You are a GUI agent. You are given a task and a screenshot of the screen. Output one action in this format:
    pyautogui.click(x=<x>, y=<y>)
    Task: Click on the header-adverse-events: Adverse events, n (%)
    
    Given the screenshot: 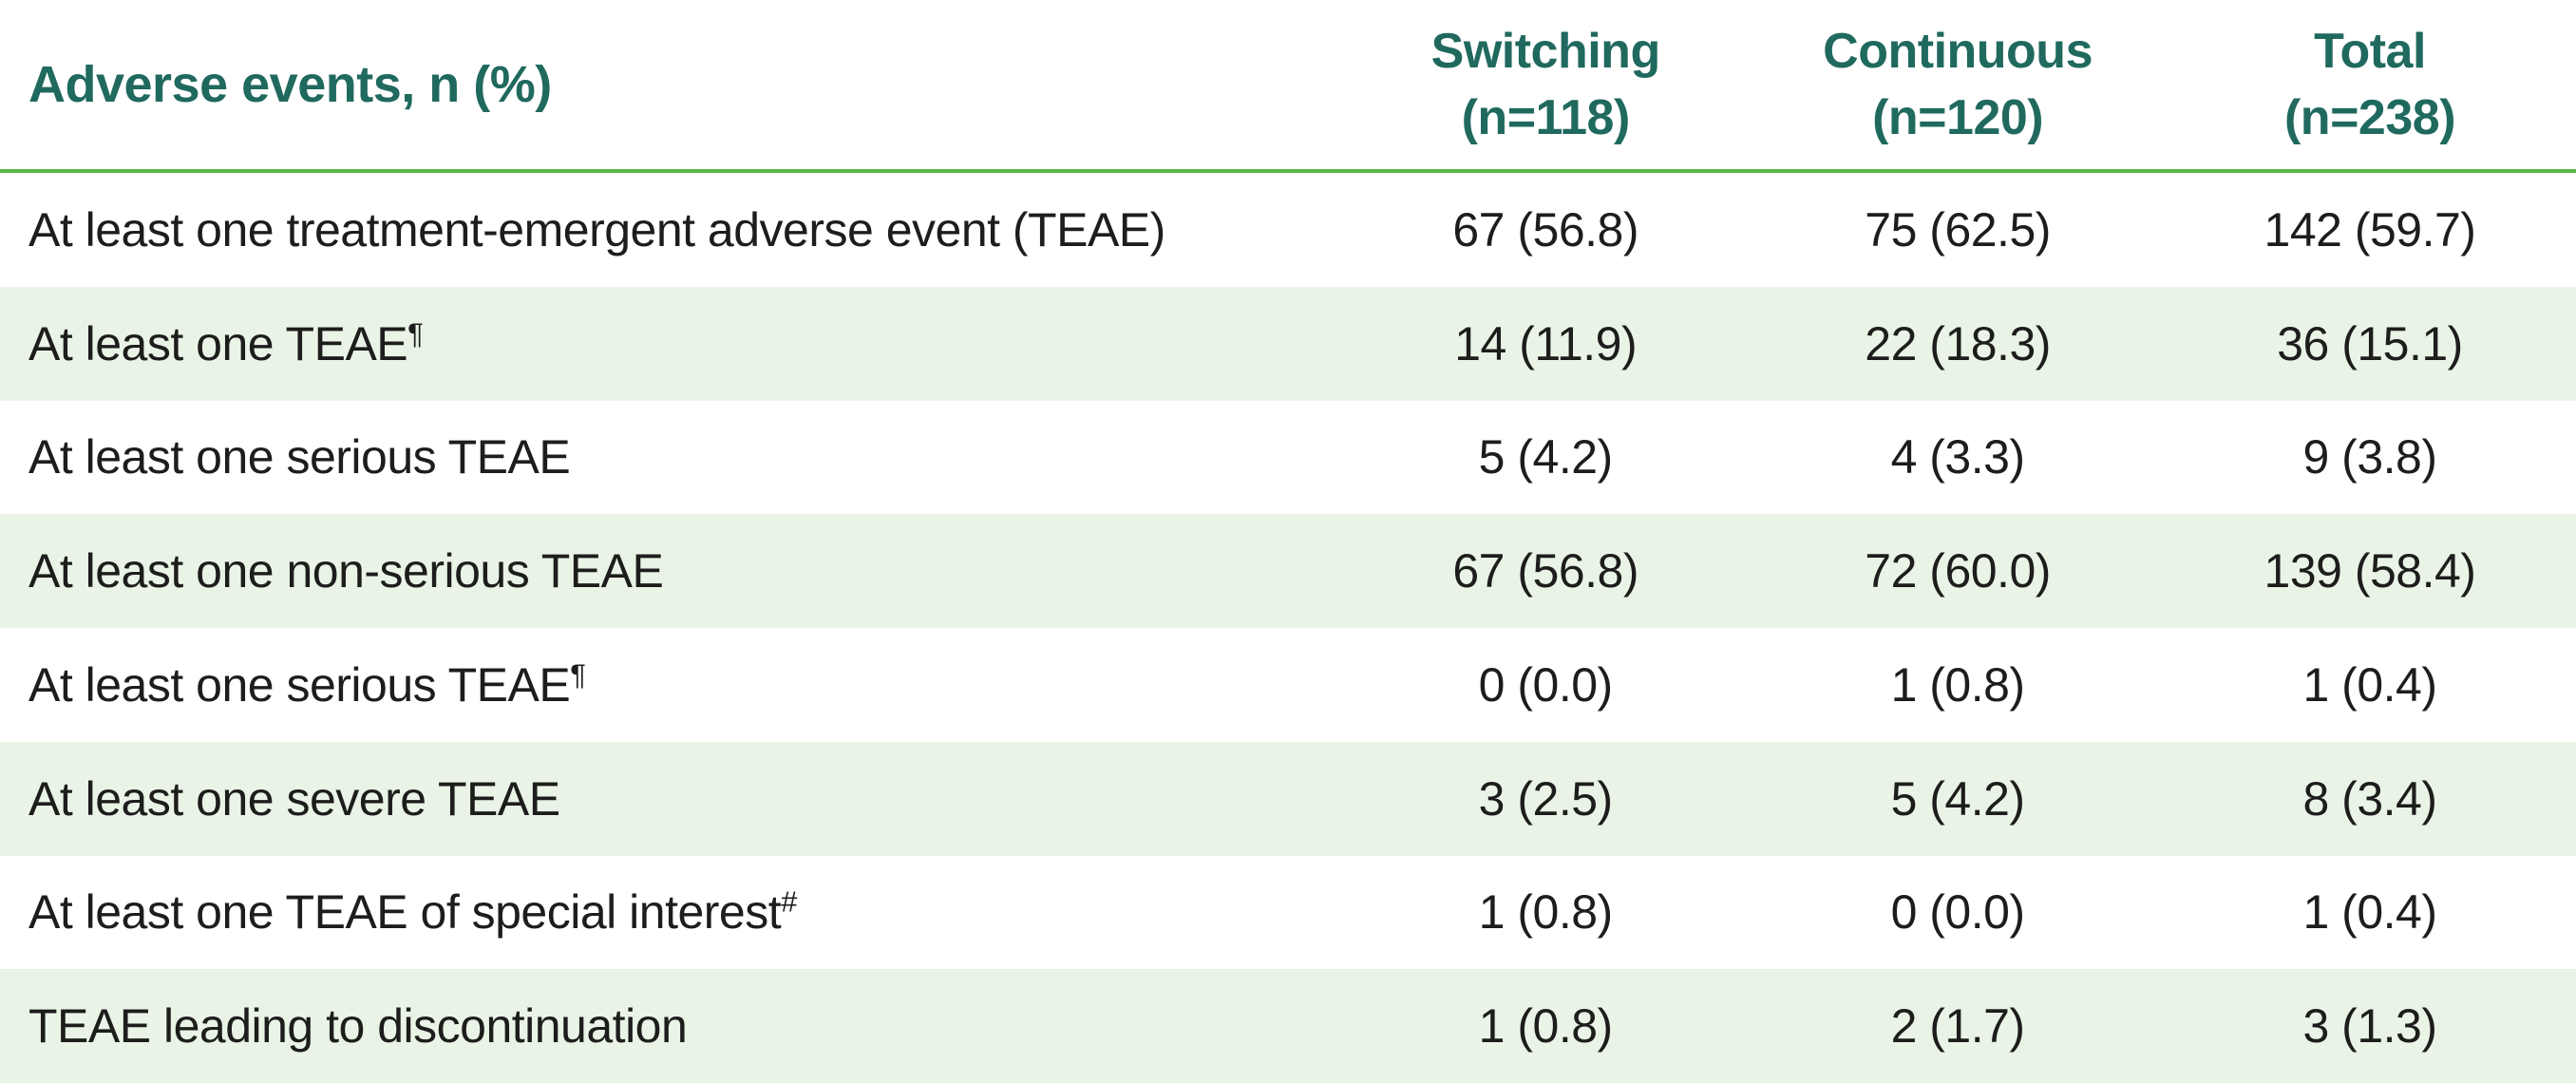 What is the action you would take?
    pyautogui.click(x=290, y=84)
    